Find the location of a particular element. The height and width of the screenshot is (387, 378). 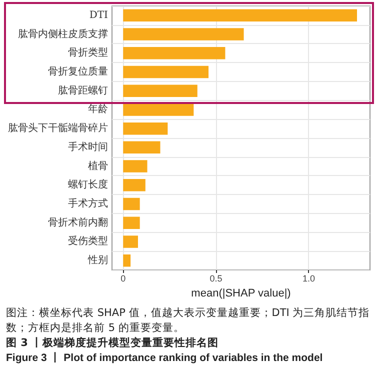

y-tick-label: 受伤类型 is located at coordinates (88, 241).